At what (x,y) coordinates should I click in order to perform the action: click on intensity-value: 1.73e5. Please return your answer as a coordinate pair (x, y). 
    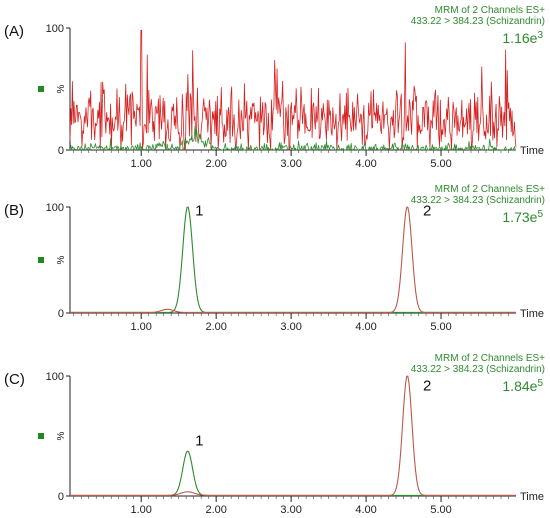
    Looking at the image, I should click on (522, 217).